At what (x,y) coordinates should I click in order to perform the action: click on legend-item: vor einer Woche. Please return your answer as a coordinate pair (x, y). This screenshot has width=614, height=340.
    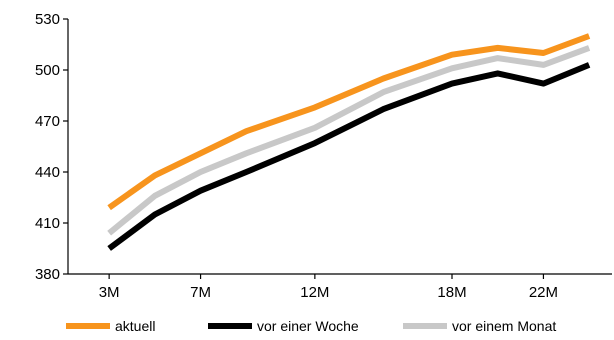
    Looking at the image, I should click on (283, 326).